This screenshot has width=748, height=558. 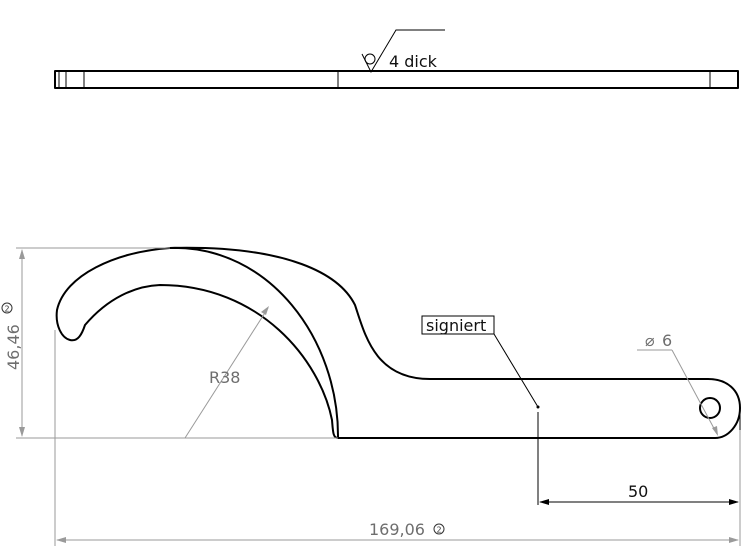 What do you see at coordinates (224, 377) in the screenshot?
I see `radius-value: R38` at bounding box center [224, 377].